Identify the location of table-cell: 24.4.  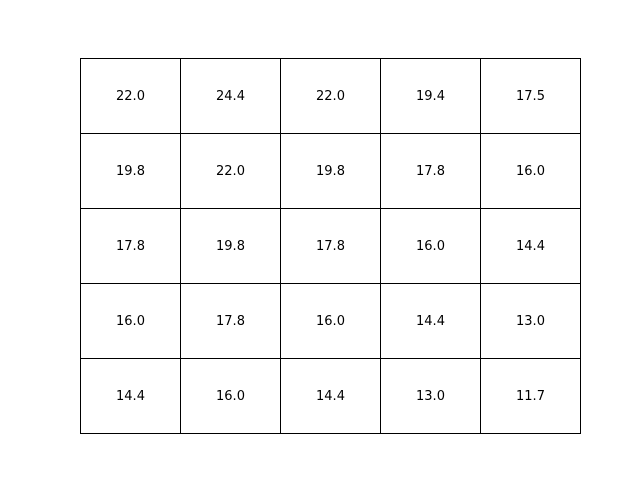
(230, 96).